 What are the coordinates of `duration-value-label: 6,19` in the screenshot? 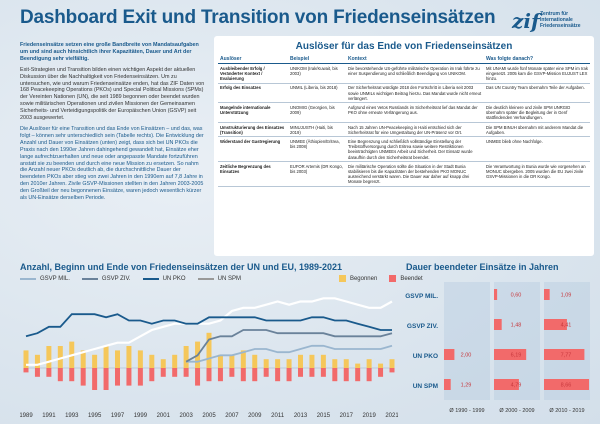 It's located at (516, 356).